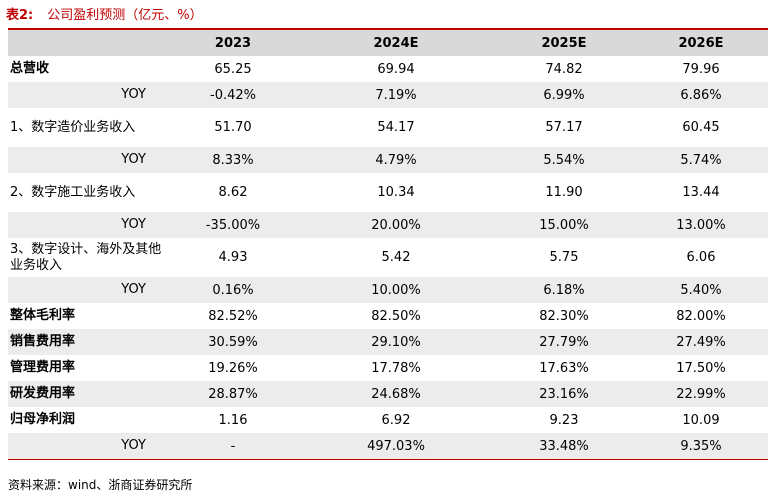  What do you see at coordinates (701, 42) in the screenshot?
I see `header-cell-2026e: 2026E` at bounding box center [701, 42].